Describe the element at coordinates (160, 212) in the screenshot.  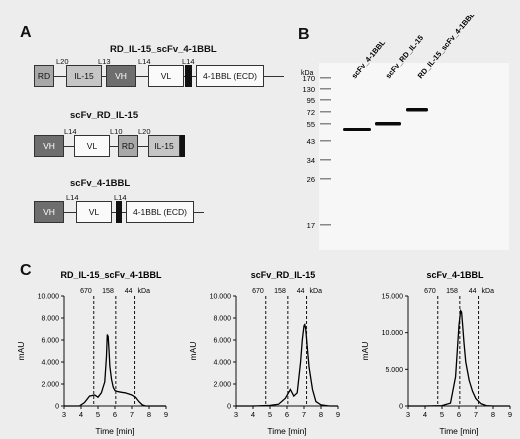
I see `construct-3-41bbl-ecd-domain: 4-1BBL (ECD)` at that location.